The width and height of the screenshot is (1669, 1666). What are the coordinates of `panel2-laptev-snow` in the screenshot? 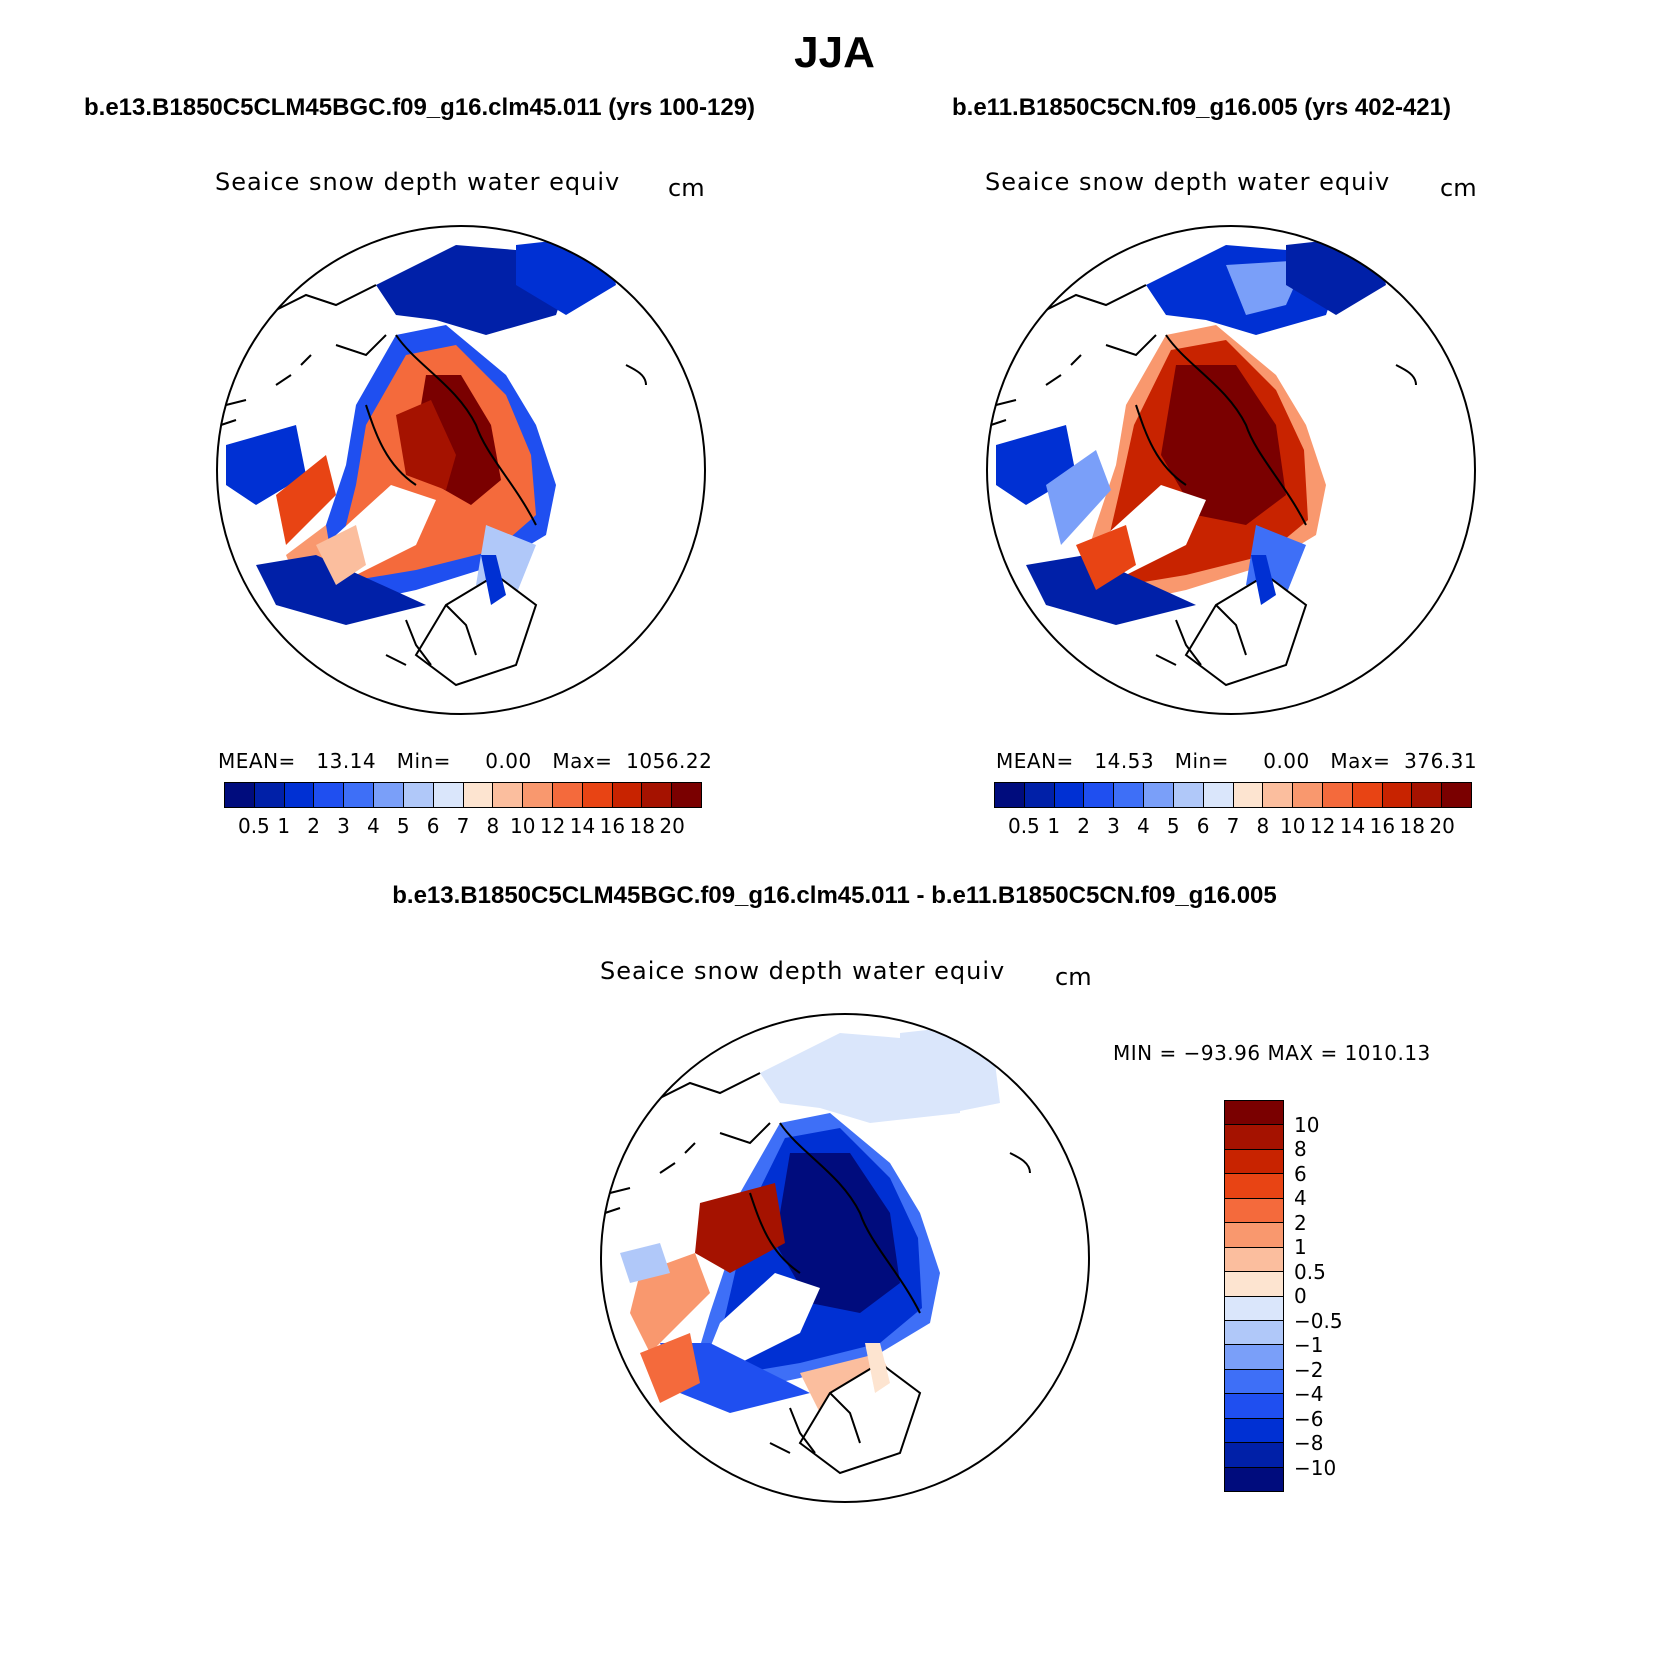 It's located at (1106, 557).